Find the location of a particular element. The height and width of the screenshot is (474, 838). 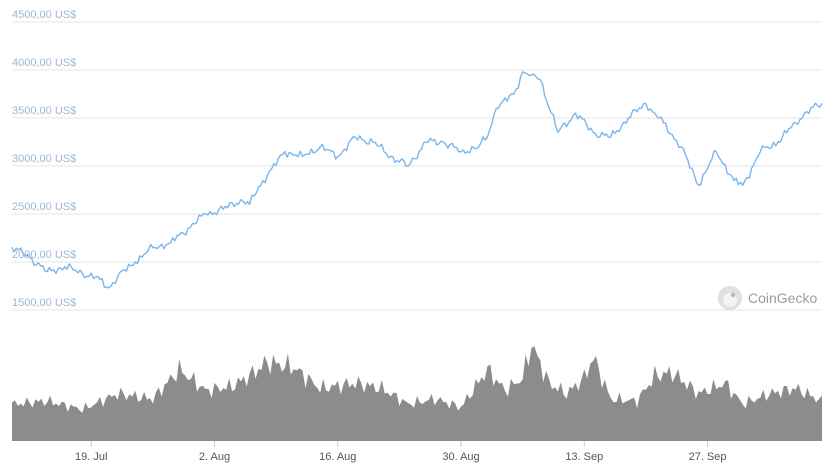

x-tick-label: 19. Jul is located at coordinates (91, 457).